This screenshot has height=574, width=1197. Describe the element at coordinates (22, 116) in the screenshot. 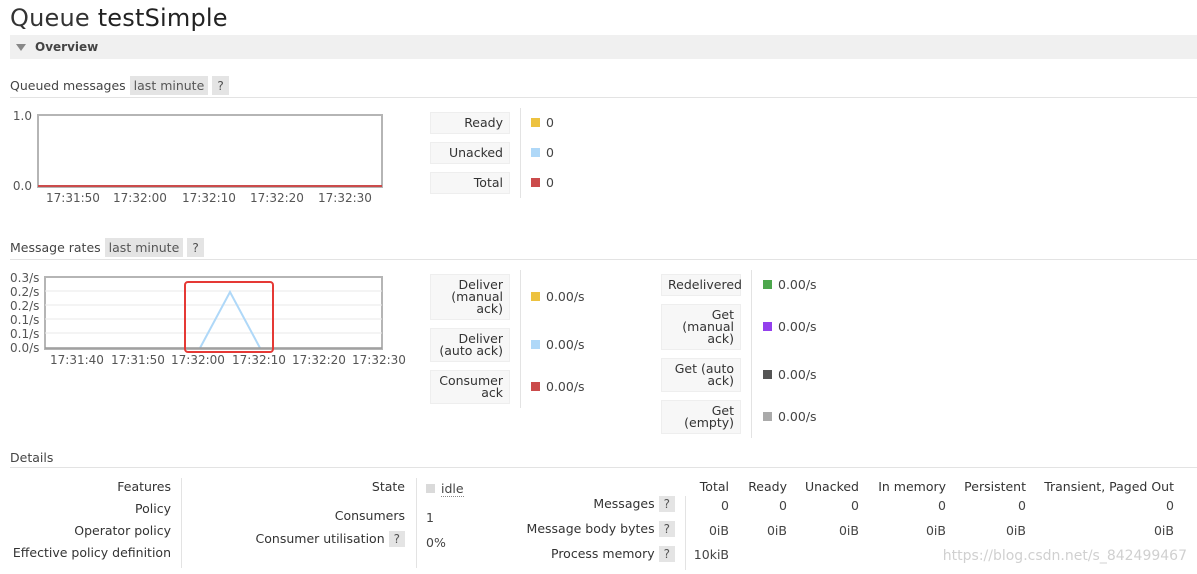

I see `y-tick: 1.0` at that location.